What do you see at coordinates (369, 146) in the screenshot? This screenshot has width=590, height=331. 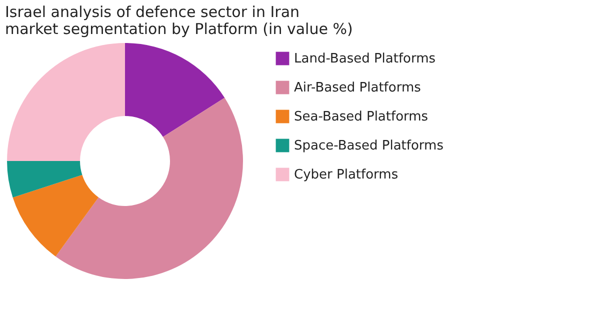 I see `legend-label: Space-Based Platforms` at bounding box center [369, 146].